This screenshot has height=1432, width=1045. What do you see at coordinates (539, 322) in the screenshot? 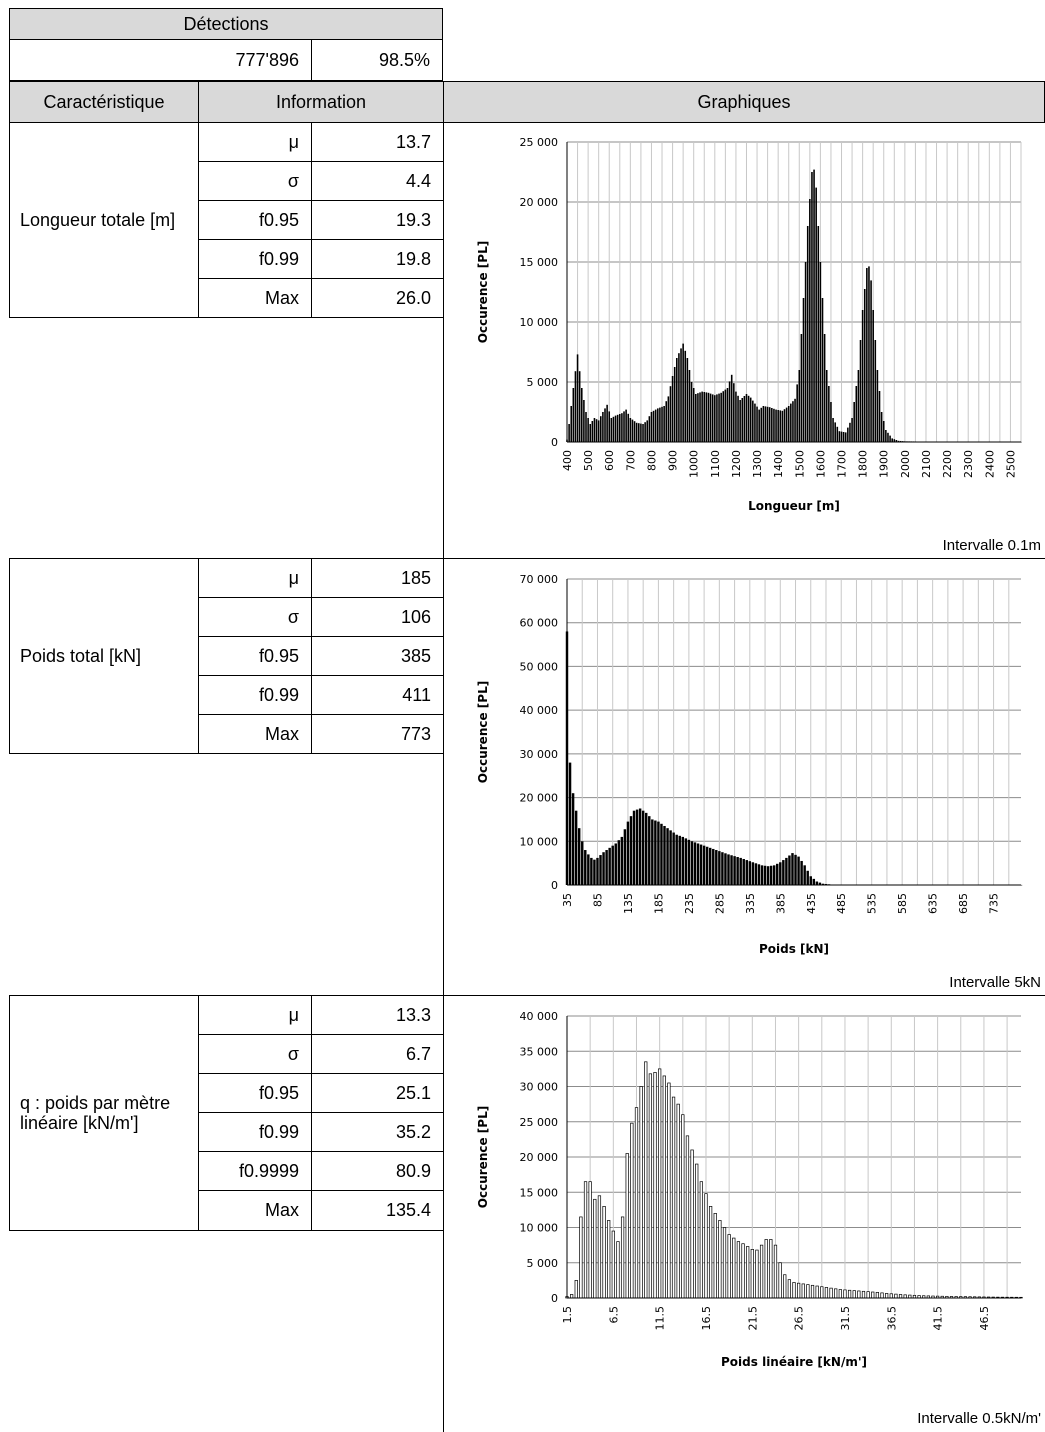
I see `y-tick-label: 10 000` at bounding box center [539, 322].